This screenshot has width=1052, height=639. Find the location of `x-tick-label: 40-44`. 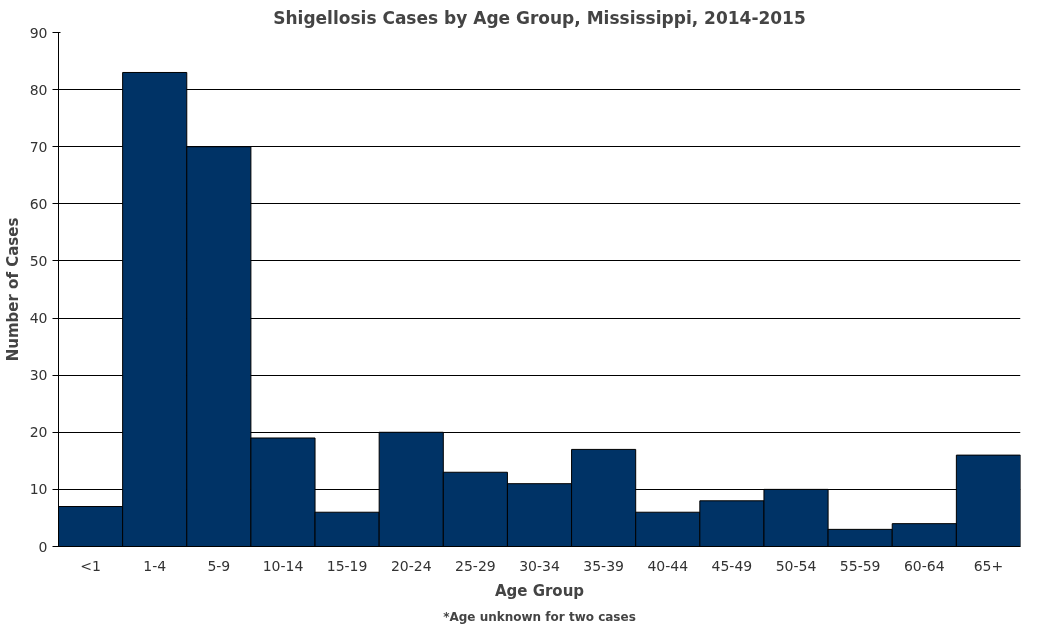

x-tick-label: 40-44 is located at coordinates (668, 565).